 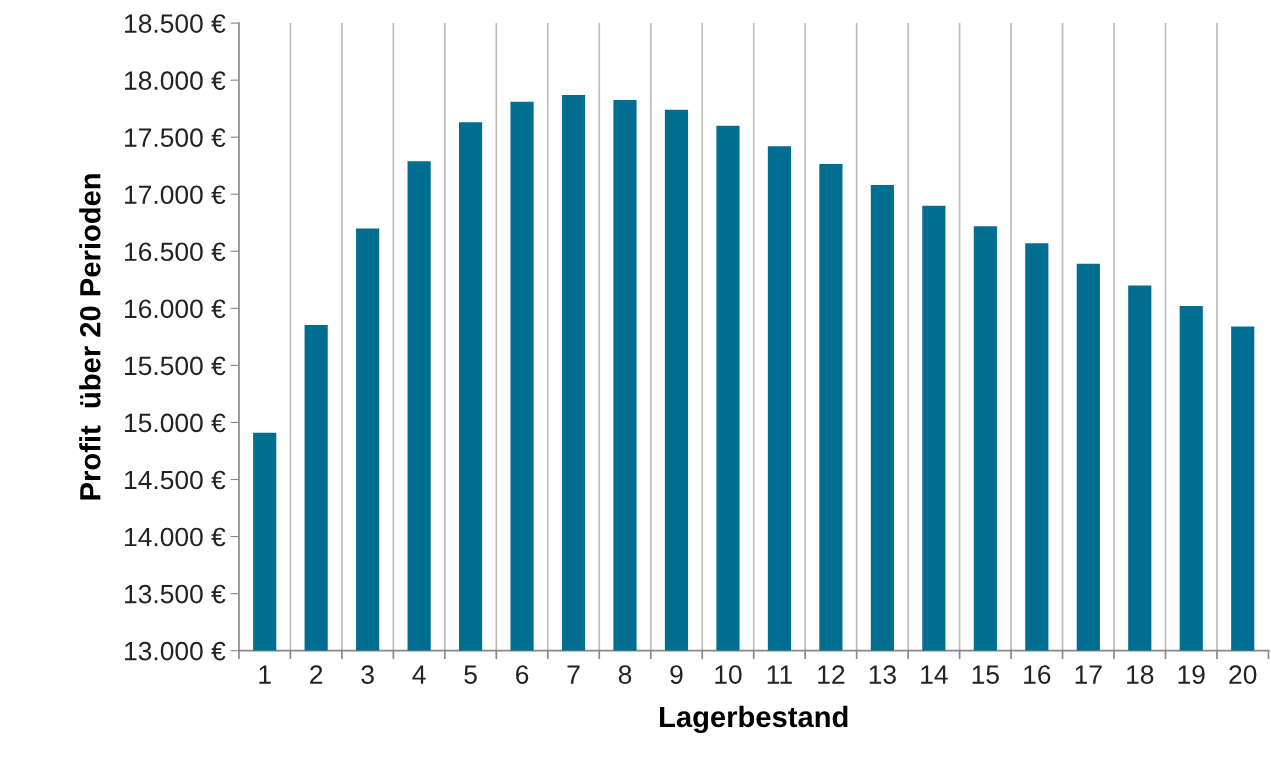 I want to click on x-tick-label: 8, so click(x=625, y=674).